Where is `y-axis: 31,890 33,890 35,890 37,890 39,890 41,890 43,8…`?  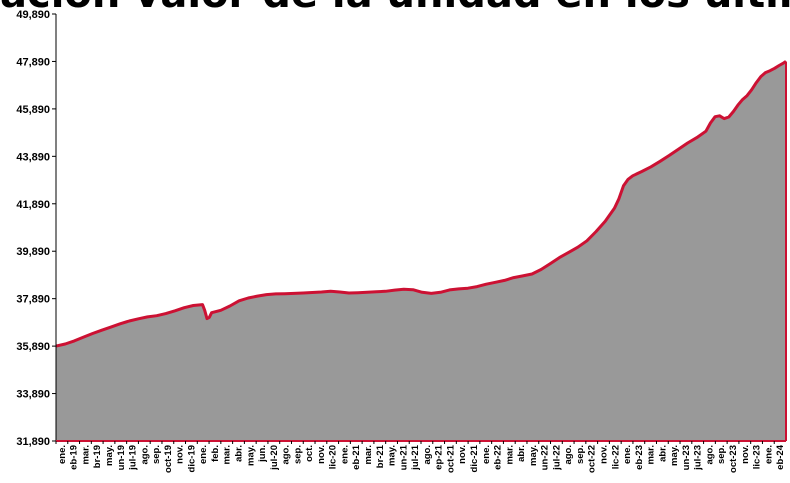 y-axis: 31,890 33,890 35,890 37,890 39,890 41,890 43,8… is located at coordinates (36, 228).